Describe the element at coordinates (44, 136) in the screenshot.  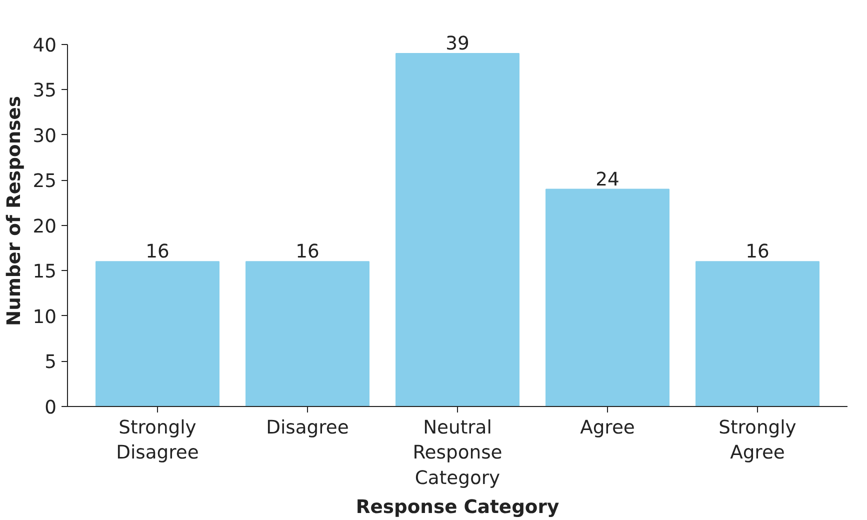
I see `y-tick-label: 30` at that location.